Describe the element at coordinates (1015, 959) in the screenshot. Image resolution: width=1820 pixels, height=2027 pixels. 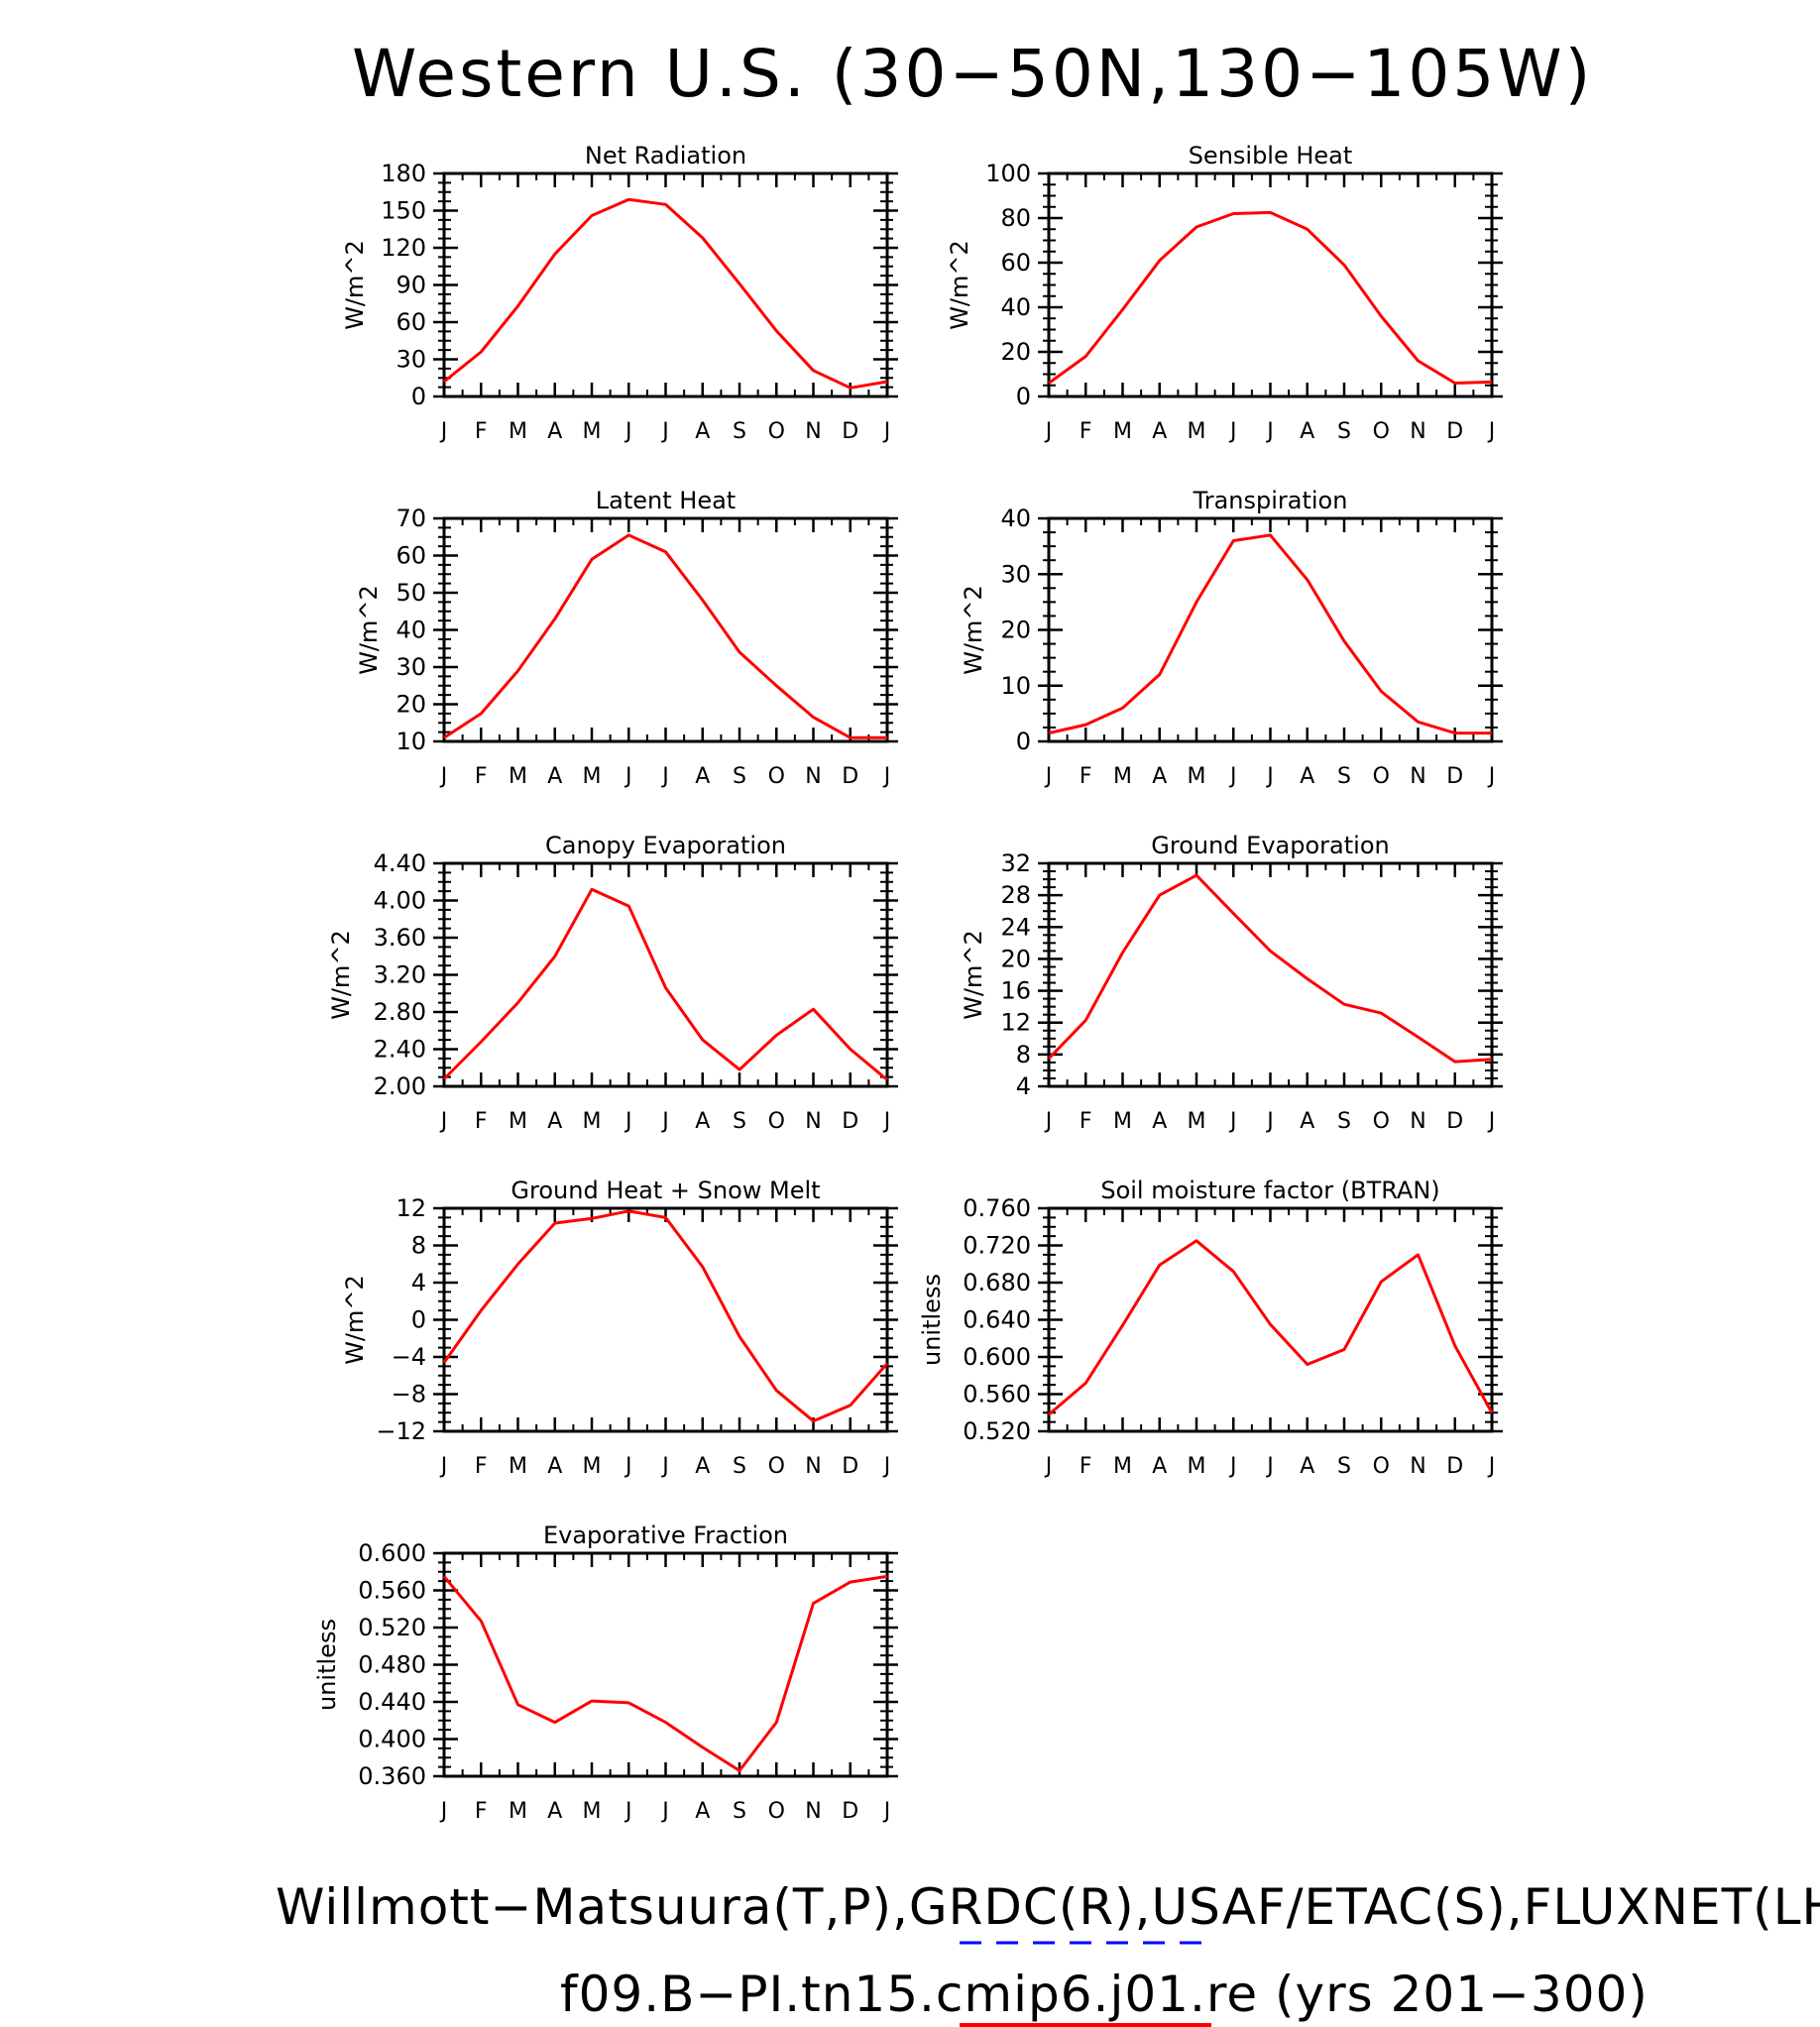
I see `y-tick-label: 20` at that location.